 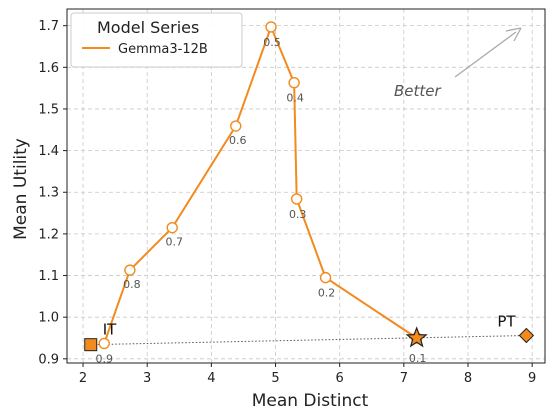 What do you see at coordinates (48, 151) in the screenshot?
I see `y-tick-label: 1.4` at bounding box center [48, 151].